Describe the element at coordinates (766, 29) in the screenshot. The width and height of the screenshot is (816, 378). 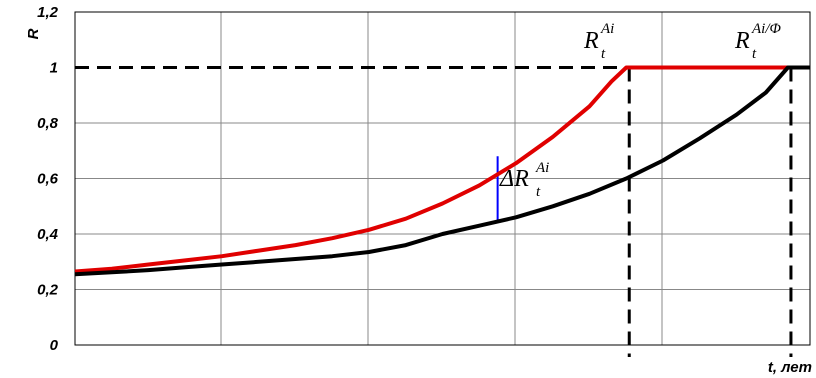
I see `svg-text: Ai/Φ` at that location.